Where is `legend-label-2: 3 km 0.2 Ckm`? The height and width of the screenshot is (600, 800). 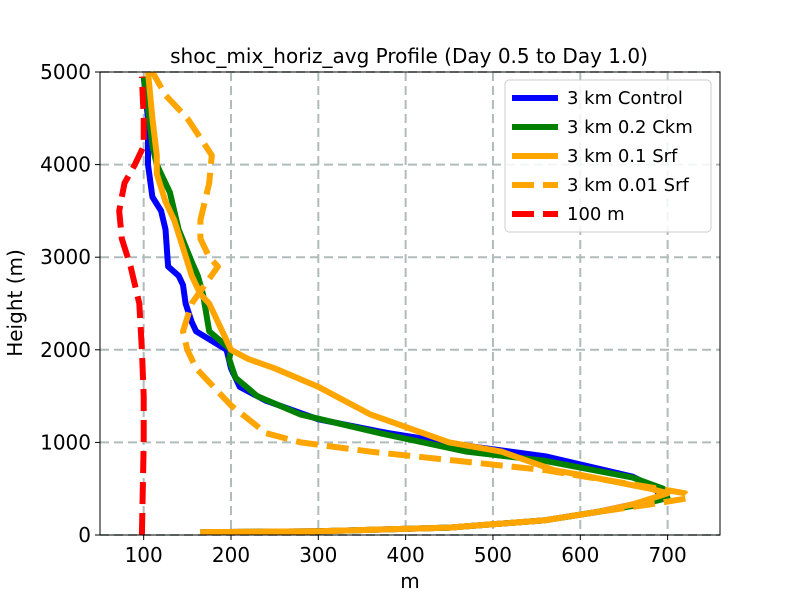
legend-label-2: 3 km 0.2 Ckm is located at coordinates (630, 127).